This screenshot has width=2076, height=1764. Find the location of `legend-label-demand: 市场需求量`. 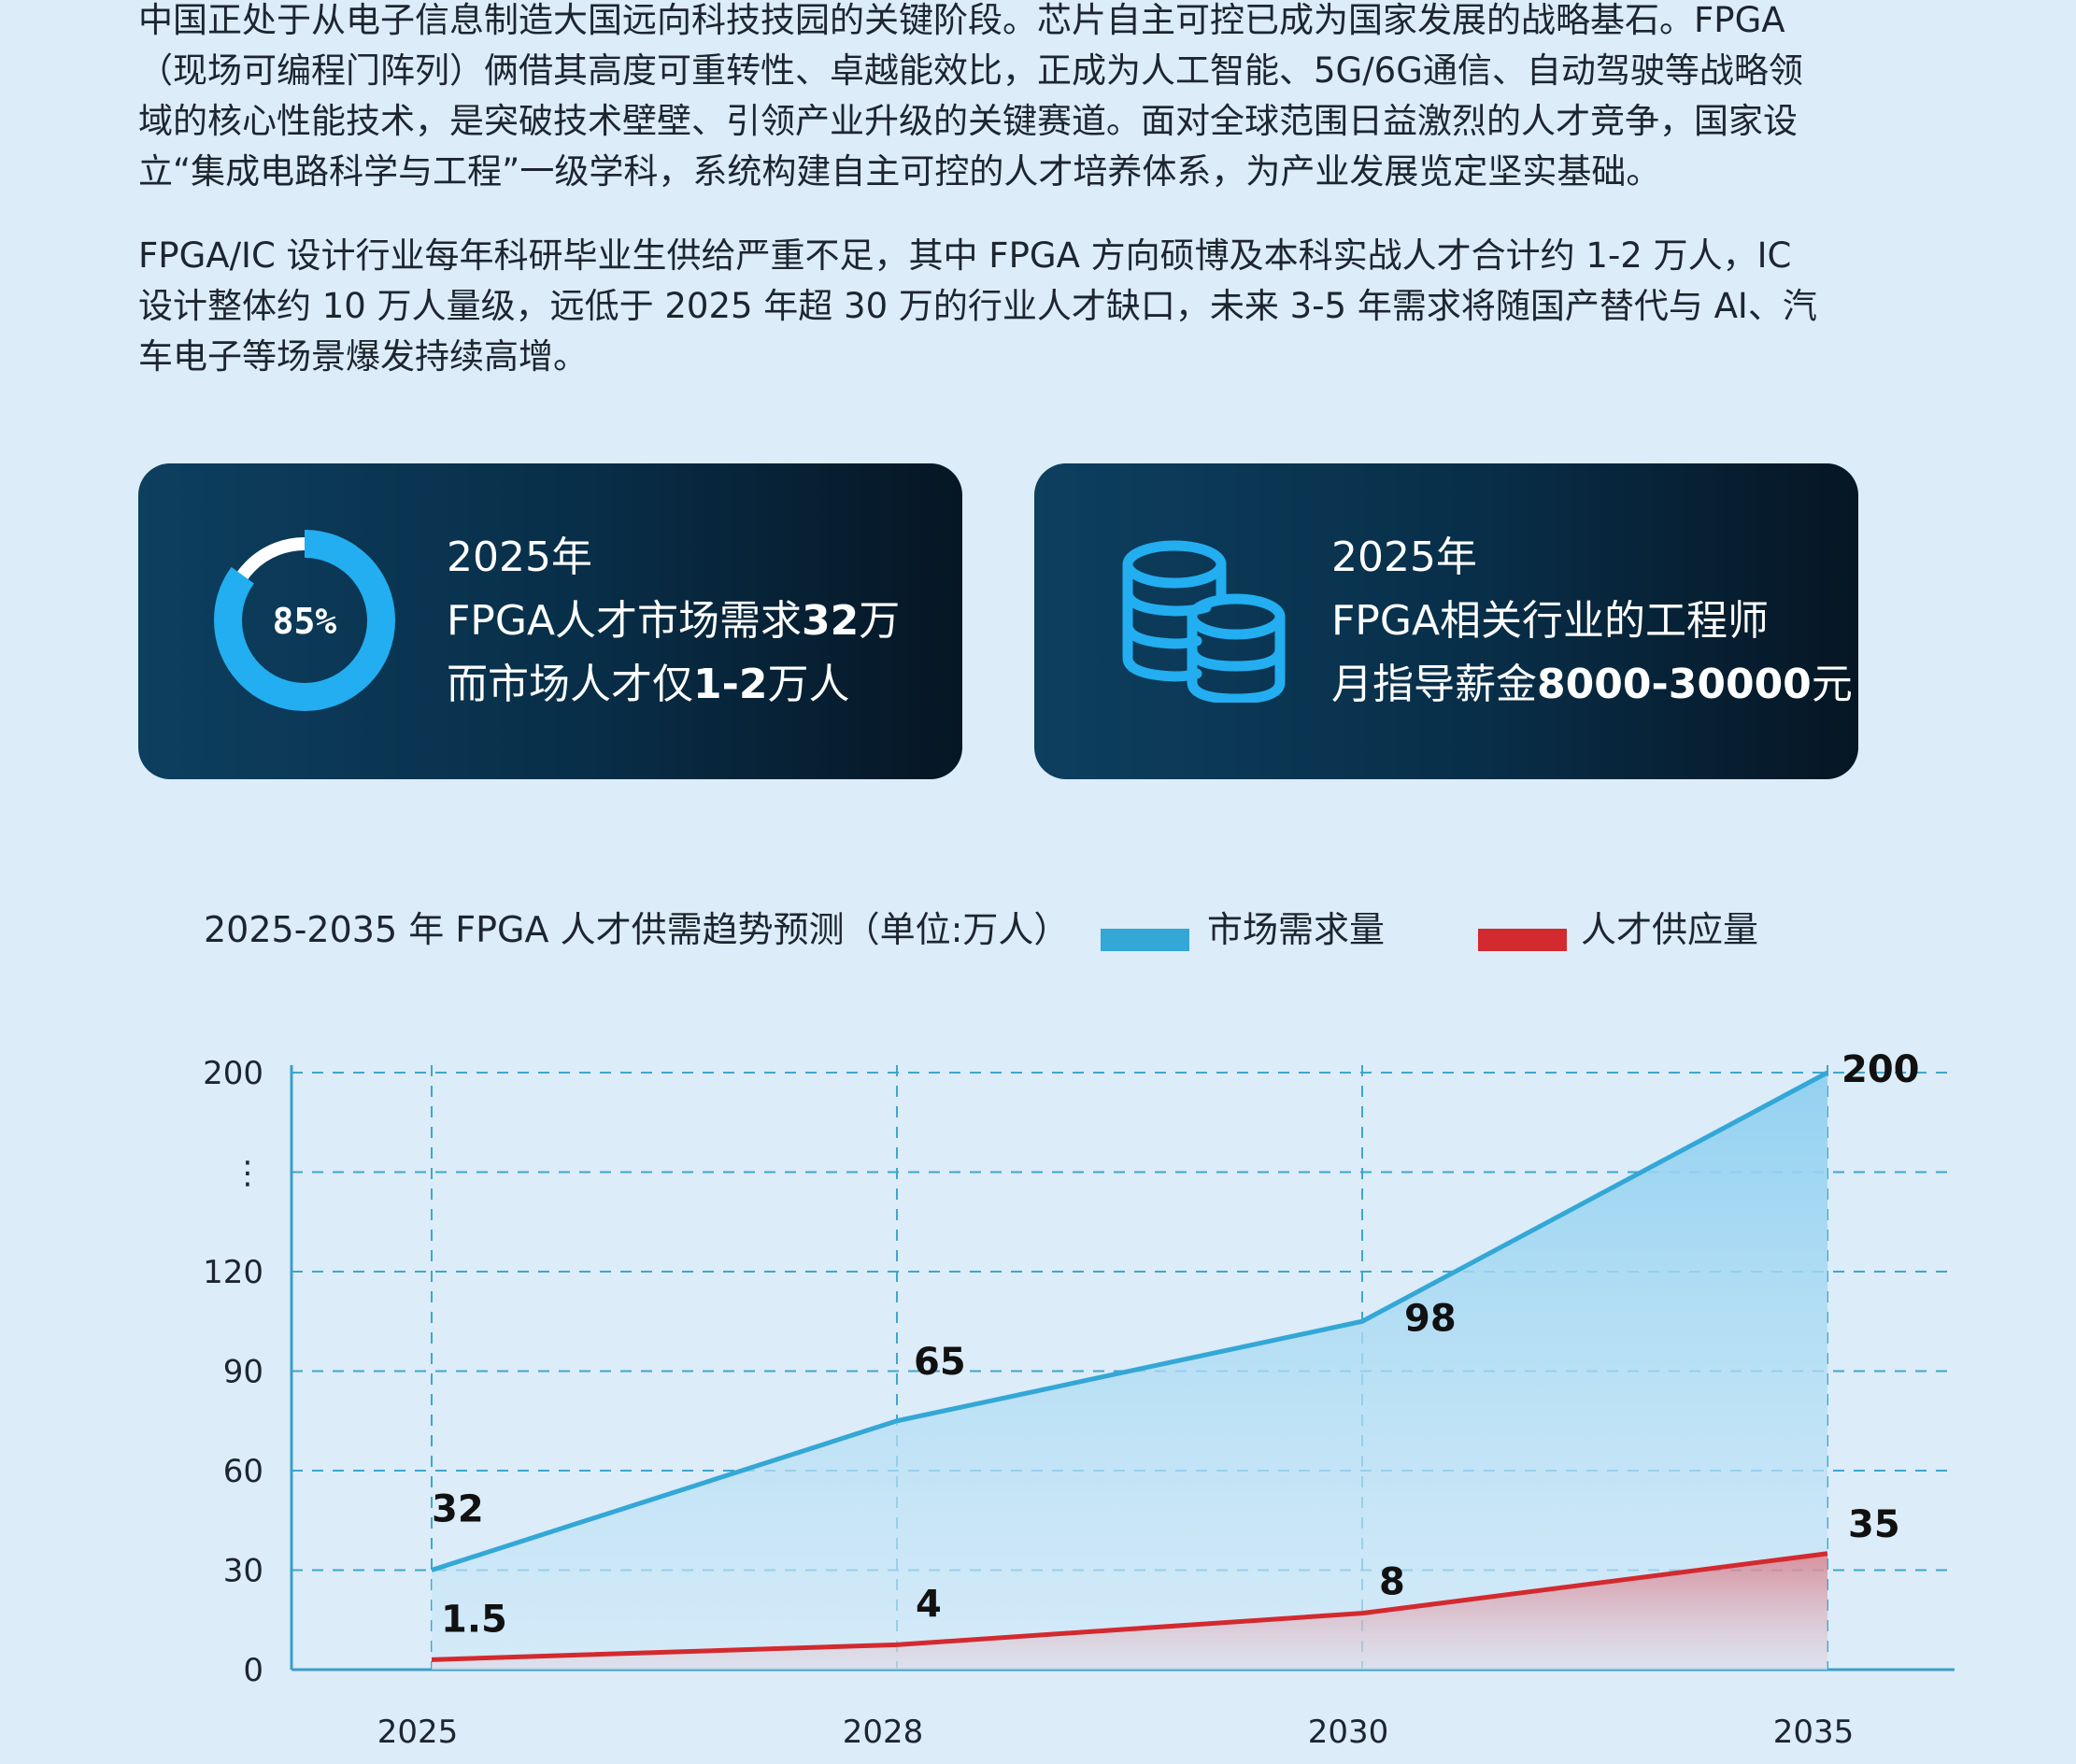

legend-label-demand: 市场需求量 is located at coordinates (1296, 929).